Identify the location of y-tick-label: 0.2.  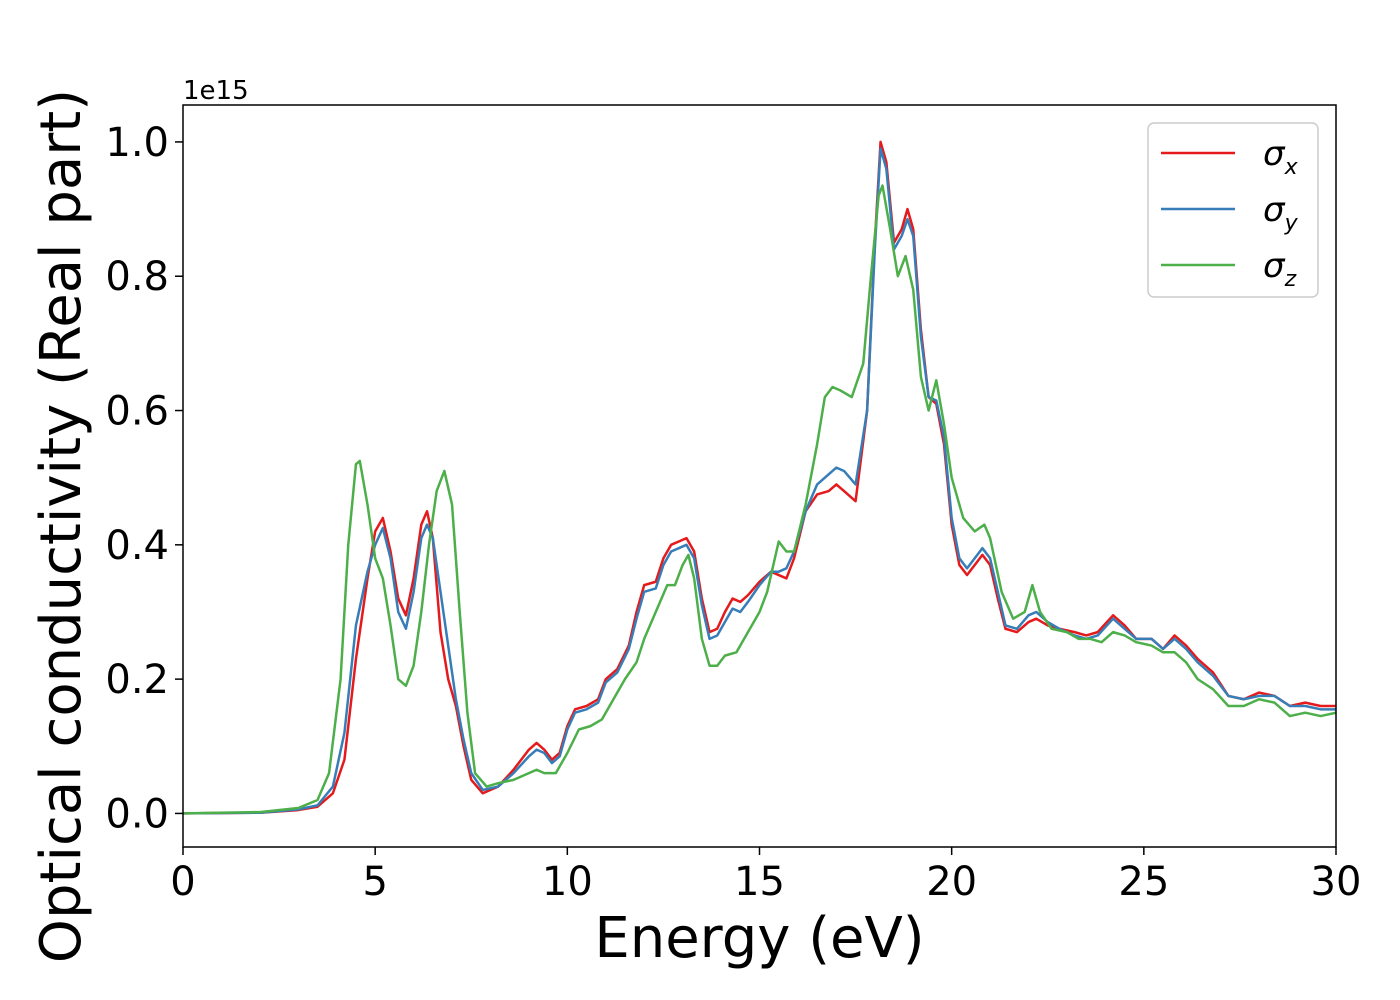
(137, 680).